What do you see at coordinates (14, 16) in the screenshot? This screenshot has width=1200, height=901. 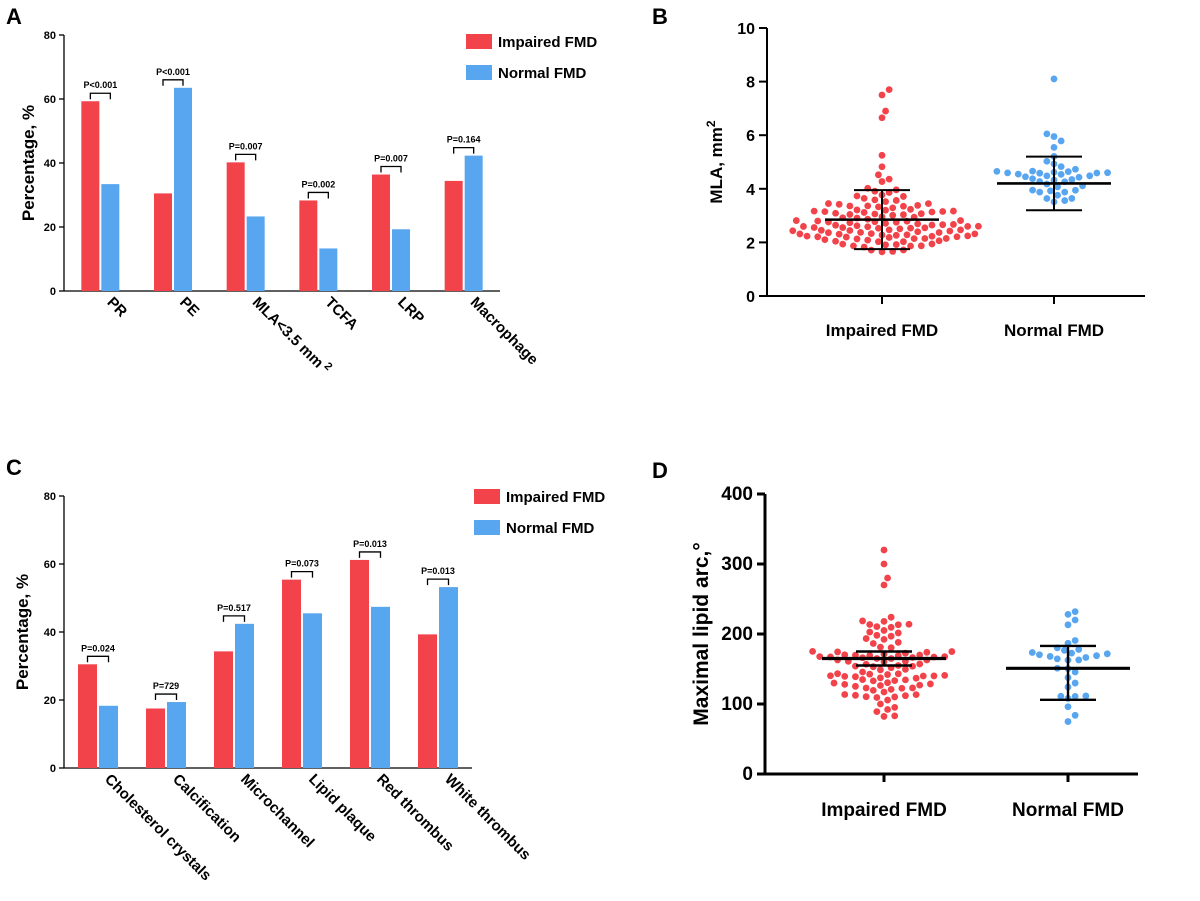 I see `panel-letter: A` at bounding box center [14, 16].